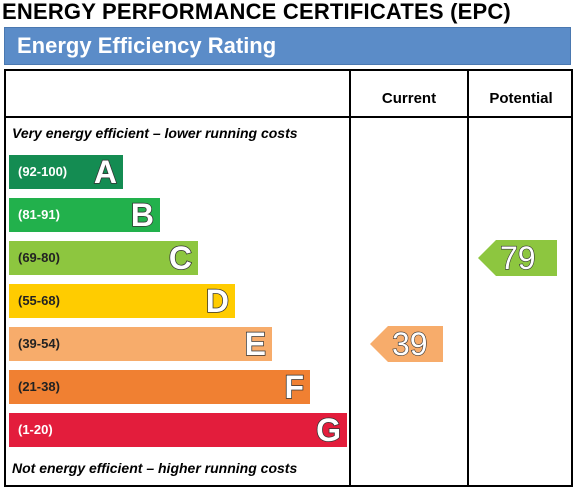 This screenshot has height=489, width=577. Describe the element at coordinates (159, 387) in the screenshot. I see `band-f: (21-38) F` at that location.